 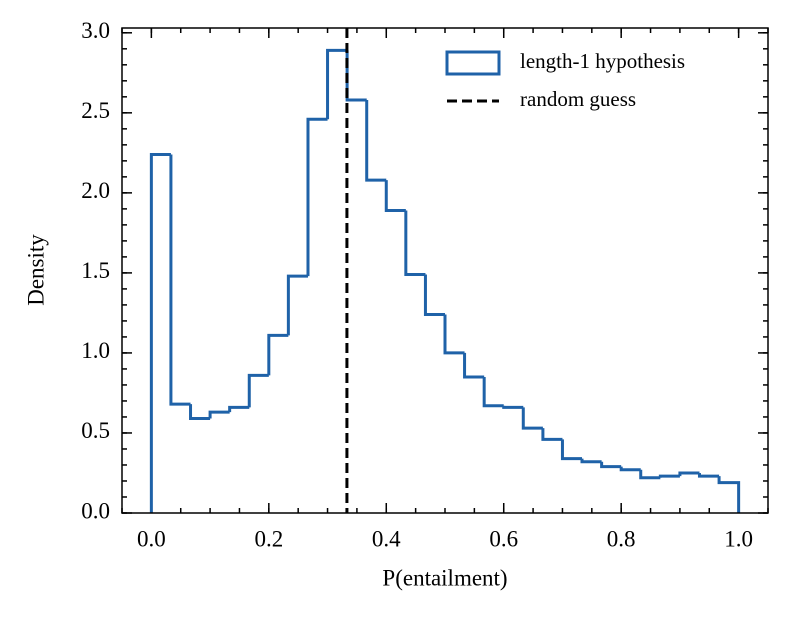 I want to click on legend-patch, so click(x=473, y=63).